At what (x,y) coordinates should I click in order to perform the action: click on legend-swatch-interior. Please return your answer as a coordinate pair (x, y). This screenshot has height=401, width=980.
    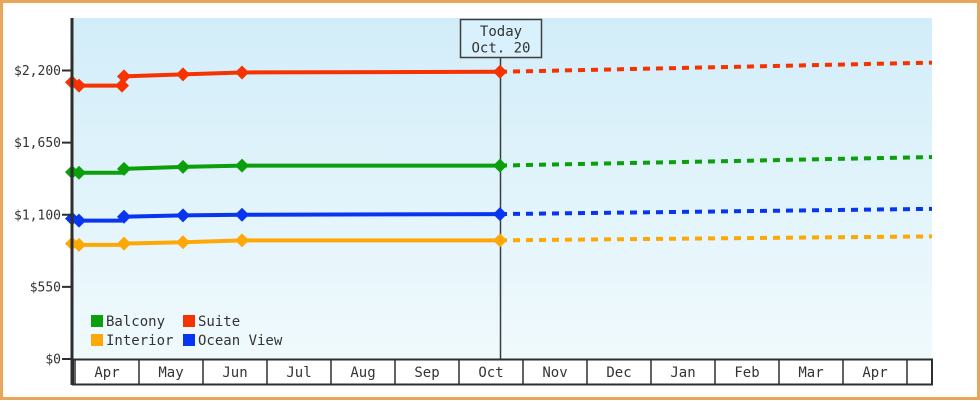
    Looking at the image, I should click on (97, 340).